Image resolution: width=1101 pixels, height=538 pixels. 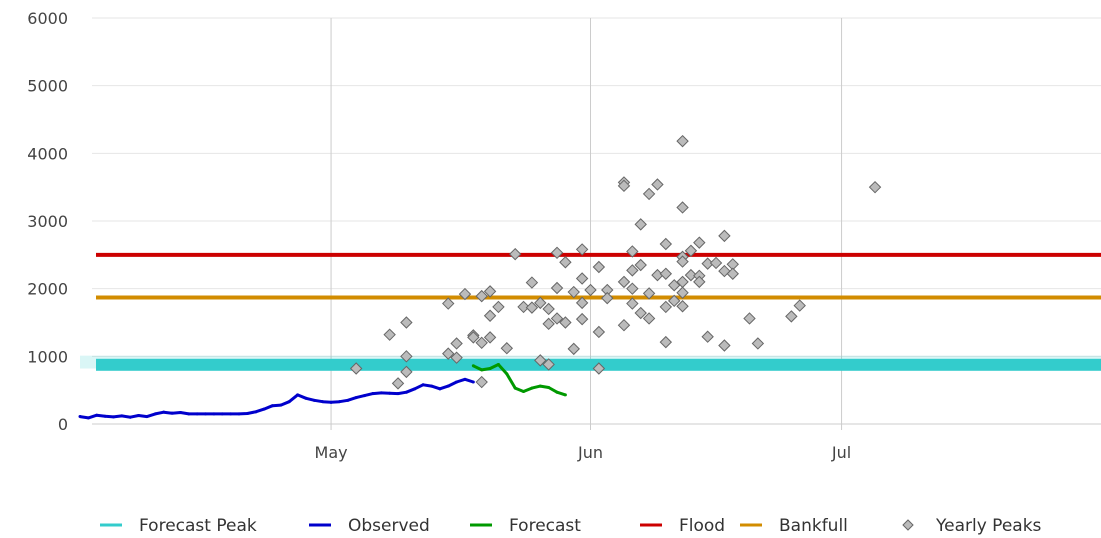 What do you see at coordinates (198, 526) in the screenshot?
I see `legend-label: Forecast Peak` at bounding box center [198, 526].